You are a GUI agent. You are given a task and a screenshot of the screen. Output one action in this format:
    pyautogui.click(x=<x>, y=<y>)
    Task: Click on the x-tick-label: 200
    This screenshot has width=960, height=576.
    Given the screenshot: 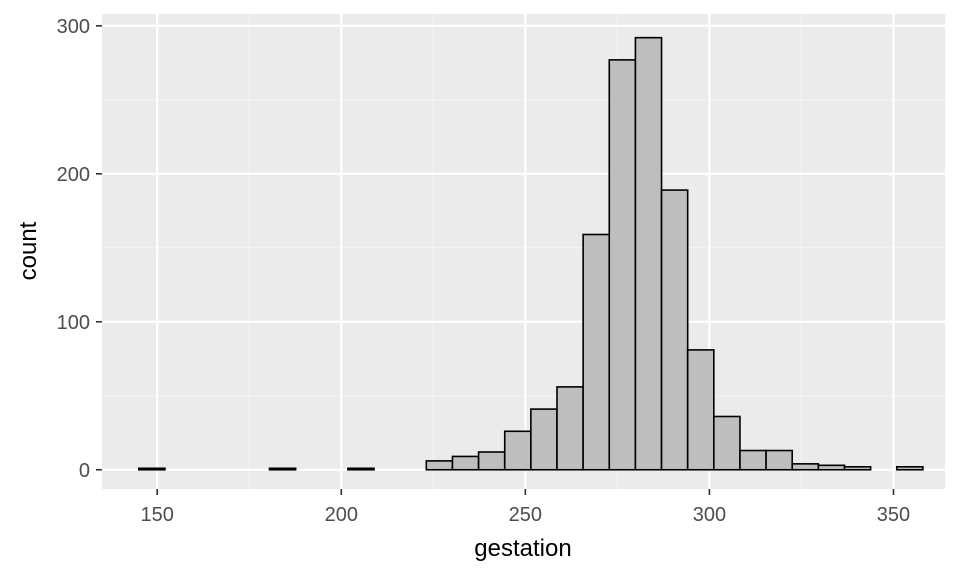 What is the action you would take?
    pyautogui.click(x=341, y=515)
    